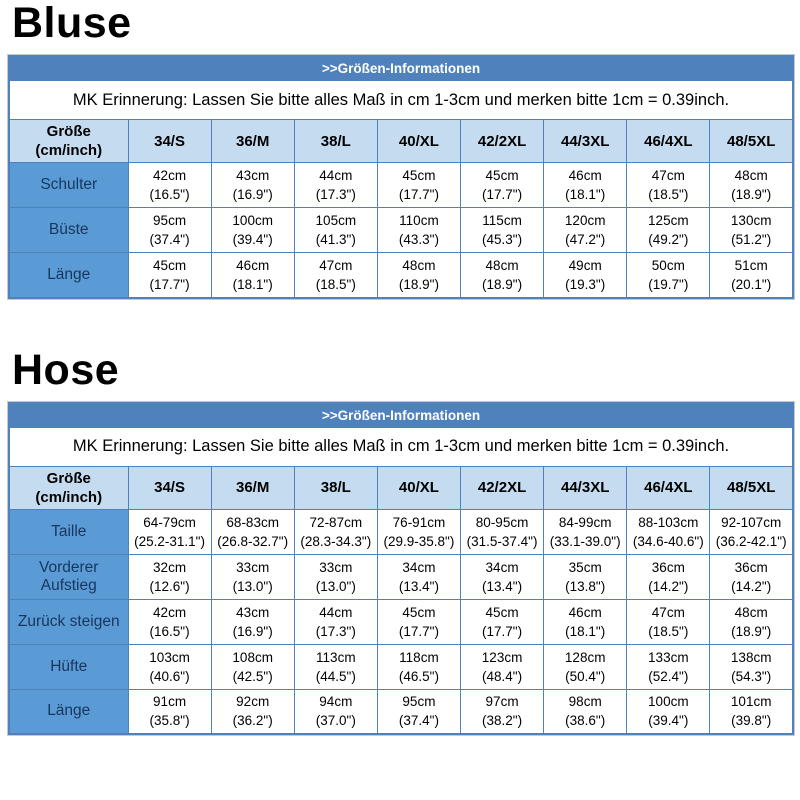 This screenshot has width=800, height=800. Describe the element at coordinates (502, 567) in the screenshot. I see `measurement-cm: 34cm` at that location.